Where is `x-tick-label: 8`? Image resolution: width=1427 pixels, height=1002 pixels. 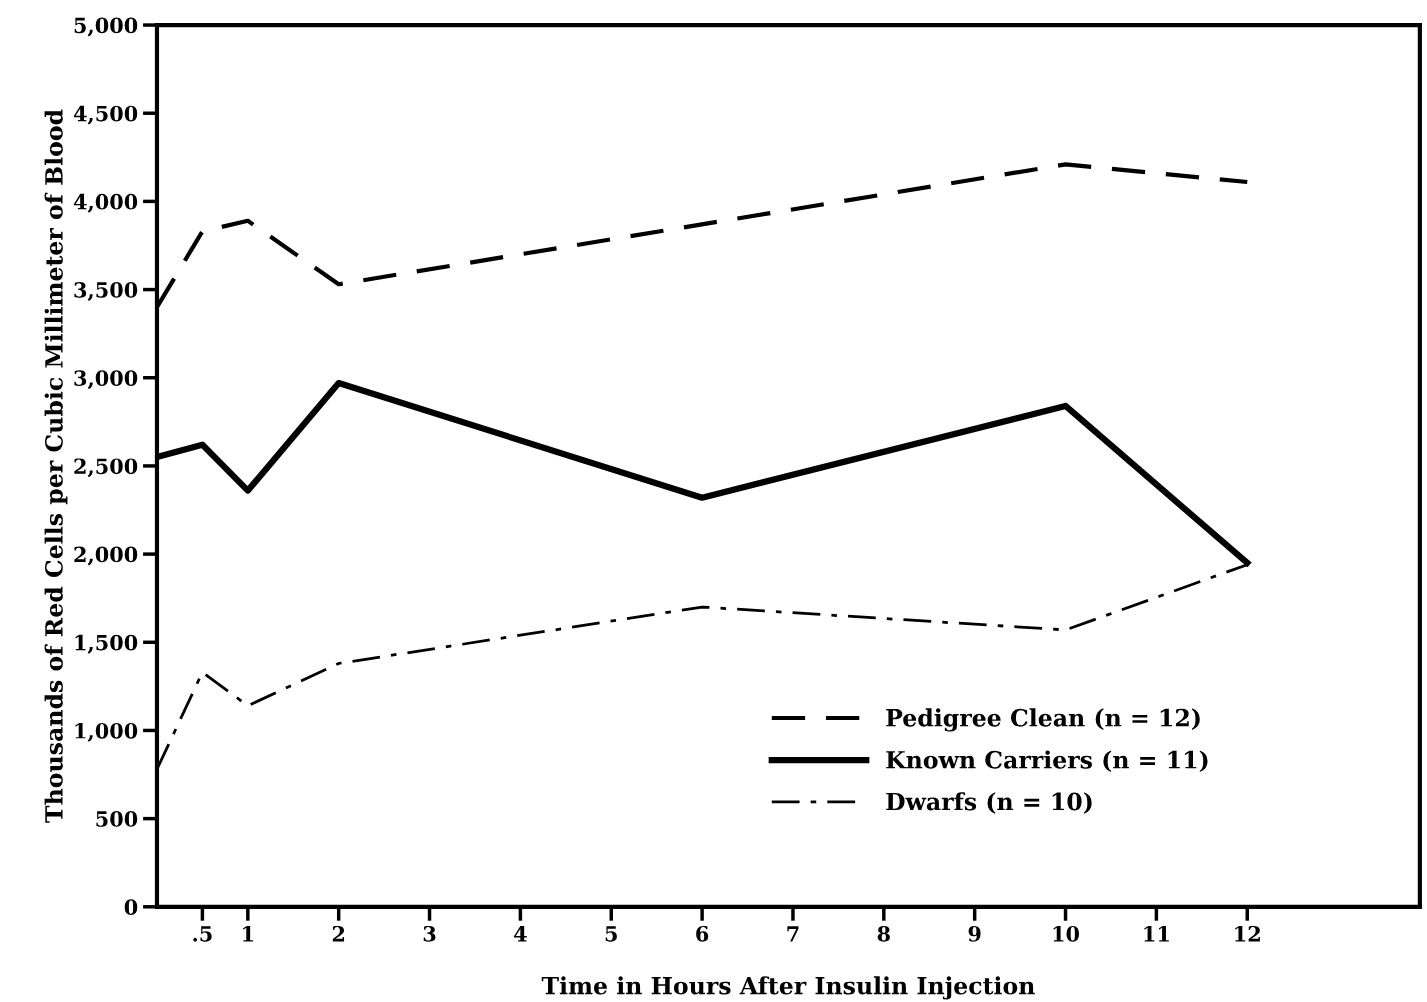
x-tick-label: 8 is located at coordinates (883, 933).